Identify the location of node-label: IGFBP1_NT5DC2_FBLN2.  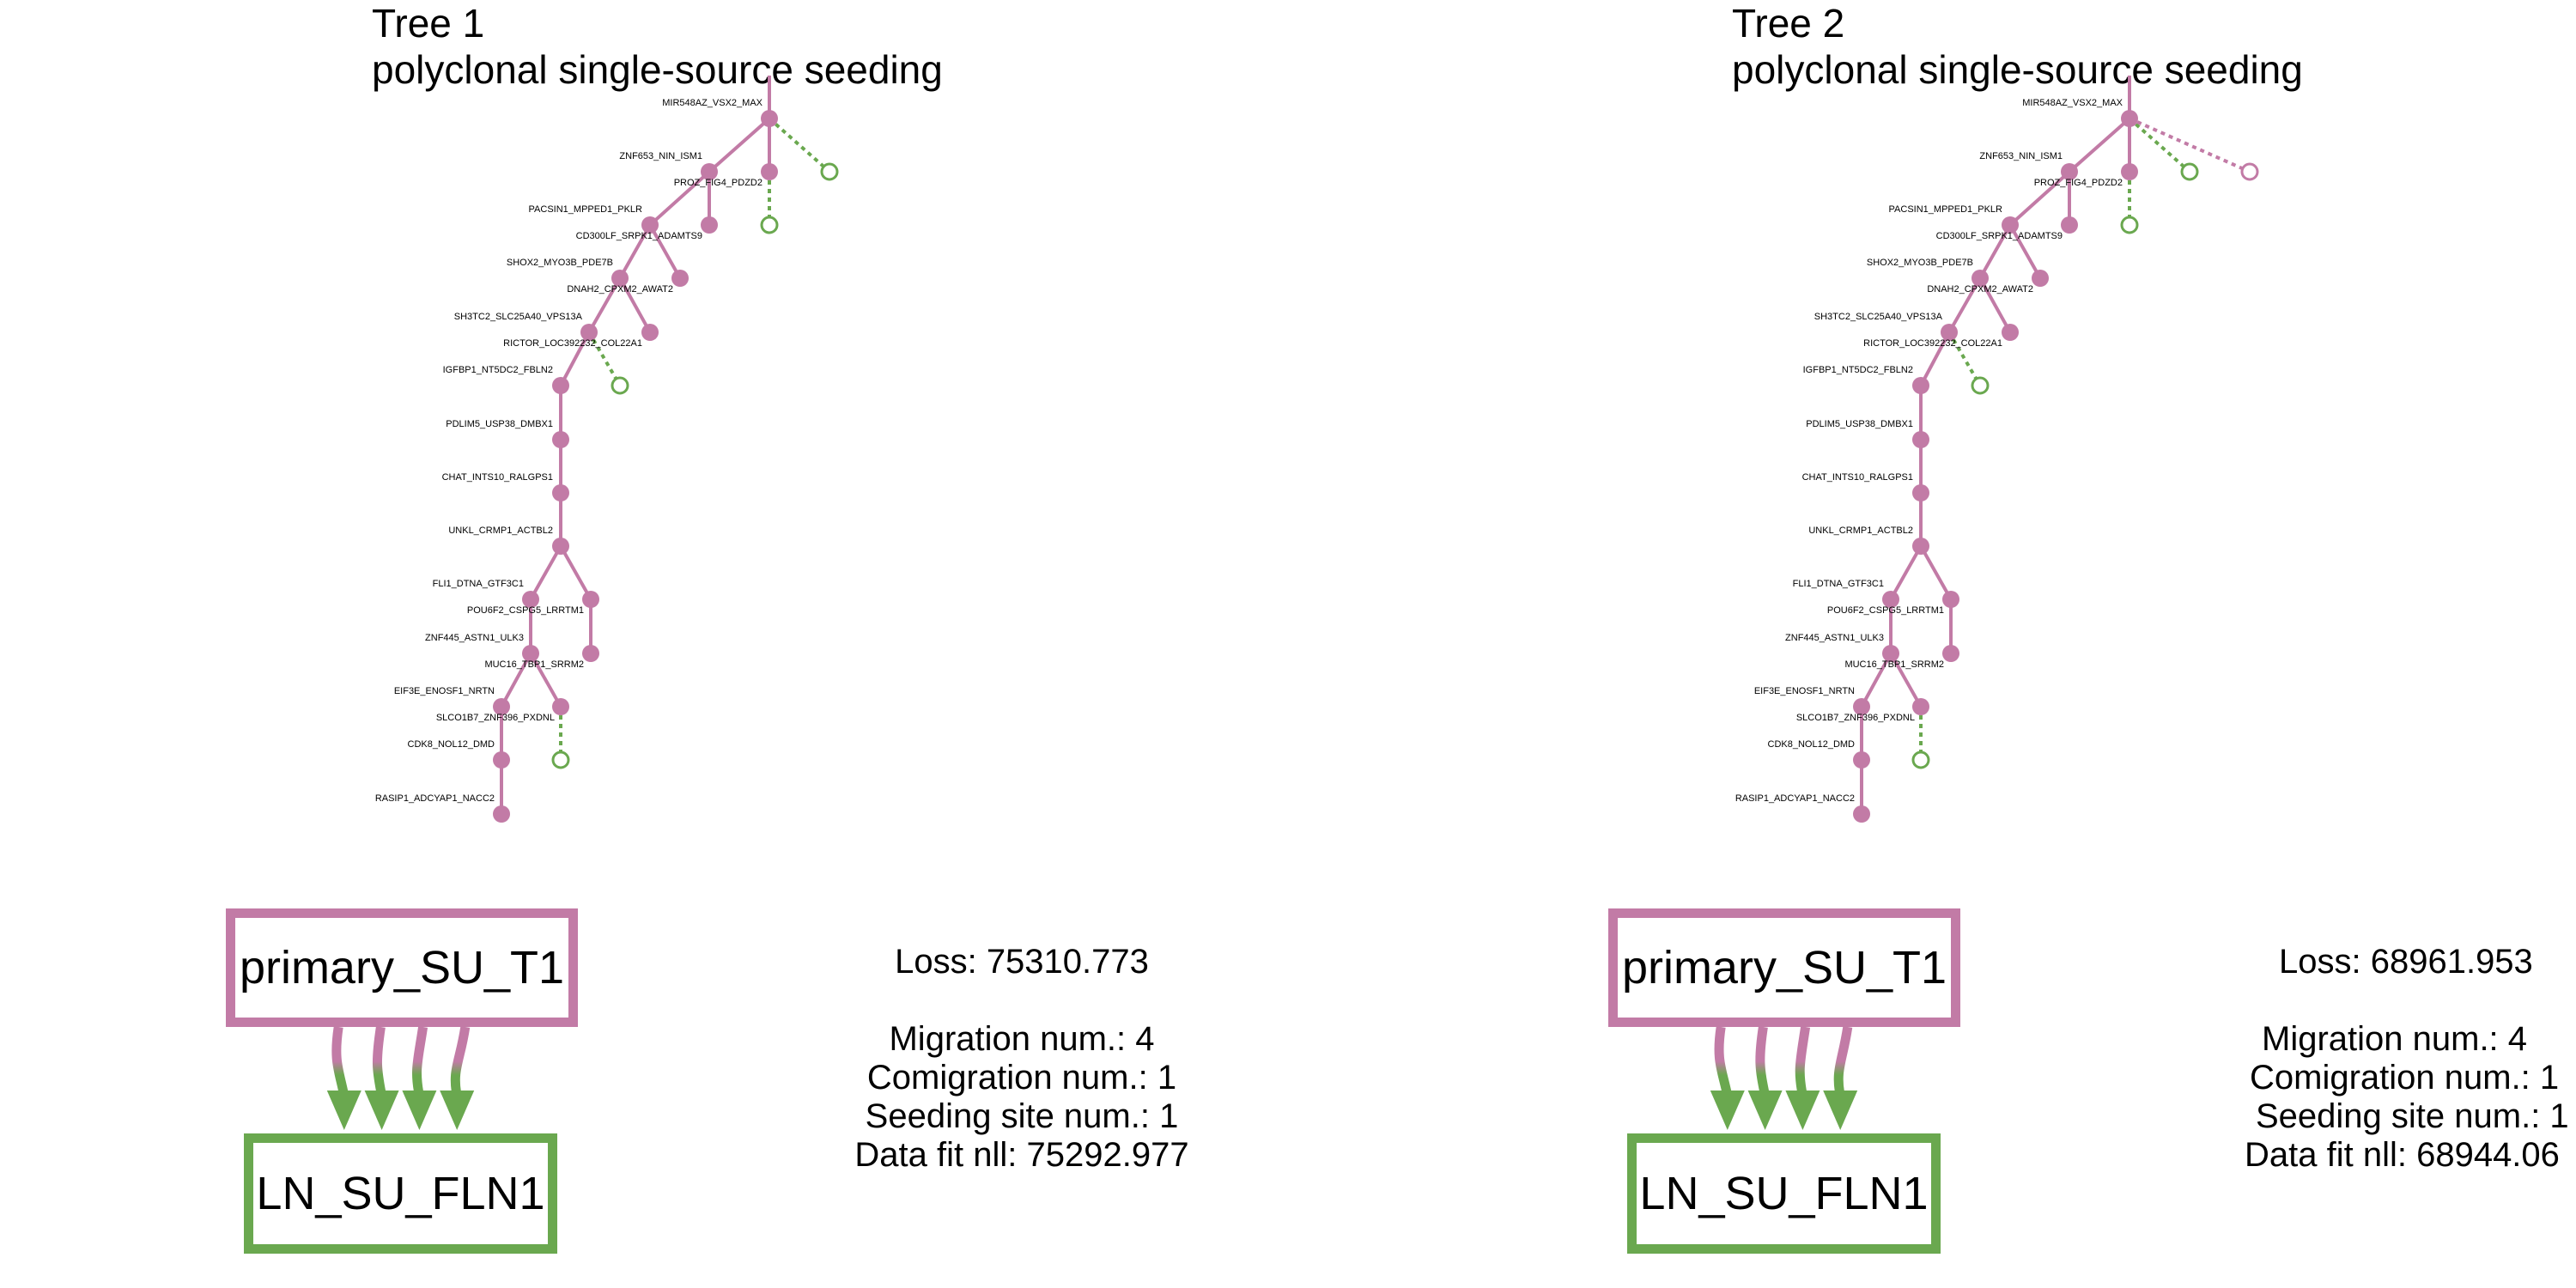
(1858, 370).